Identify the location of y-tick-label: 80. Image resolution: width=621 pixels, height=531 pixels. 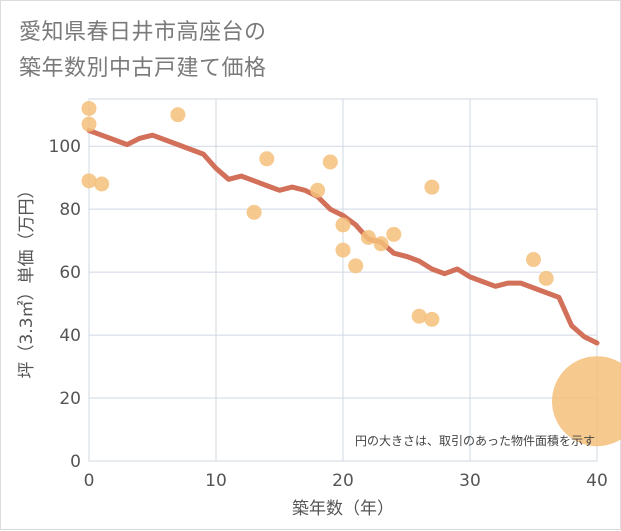
(70, 210).